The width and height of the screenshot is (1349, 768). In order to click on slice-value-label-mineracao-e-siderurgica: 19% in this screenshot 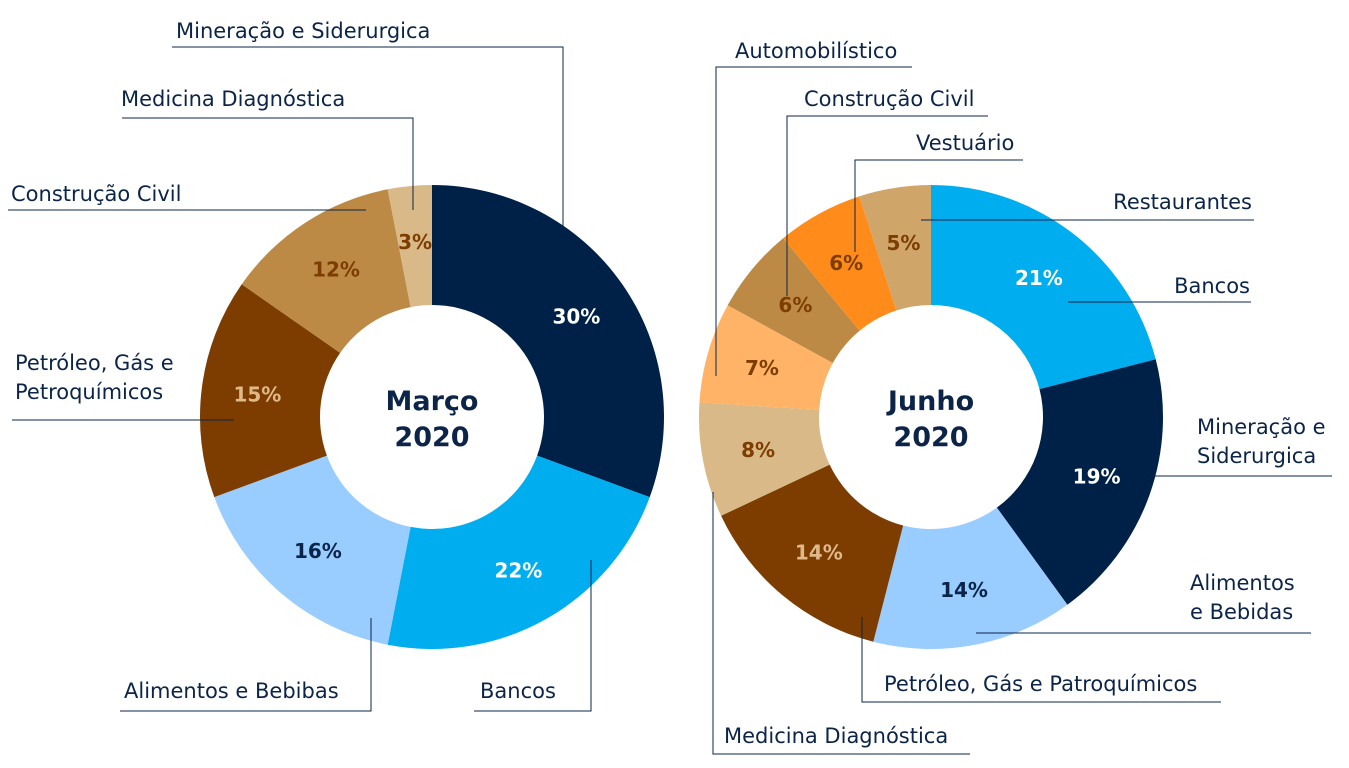, I will do `click(1097, 477)`.